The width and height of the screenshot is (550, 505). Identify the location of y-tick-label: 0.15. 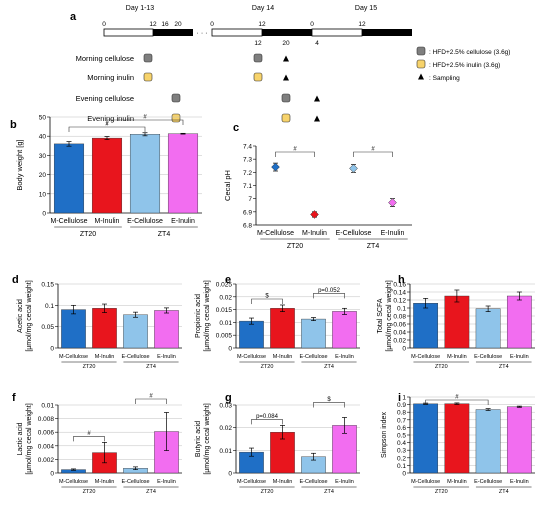
(47, 285).